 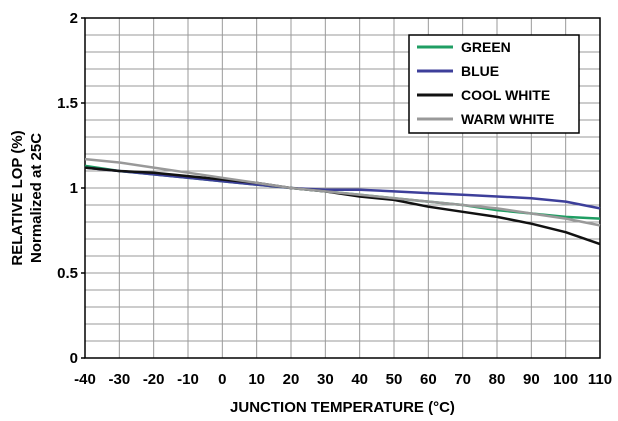 I want to click on x-tick-label: 70, so click(x=462, y=379).